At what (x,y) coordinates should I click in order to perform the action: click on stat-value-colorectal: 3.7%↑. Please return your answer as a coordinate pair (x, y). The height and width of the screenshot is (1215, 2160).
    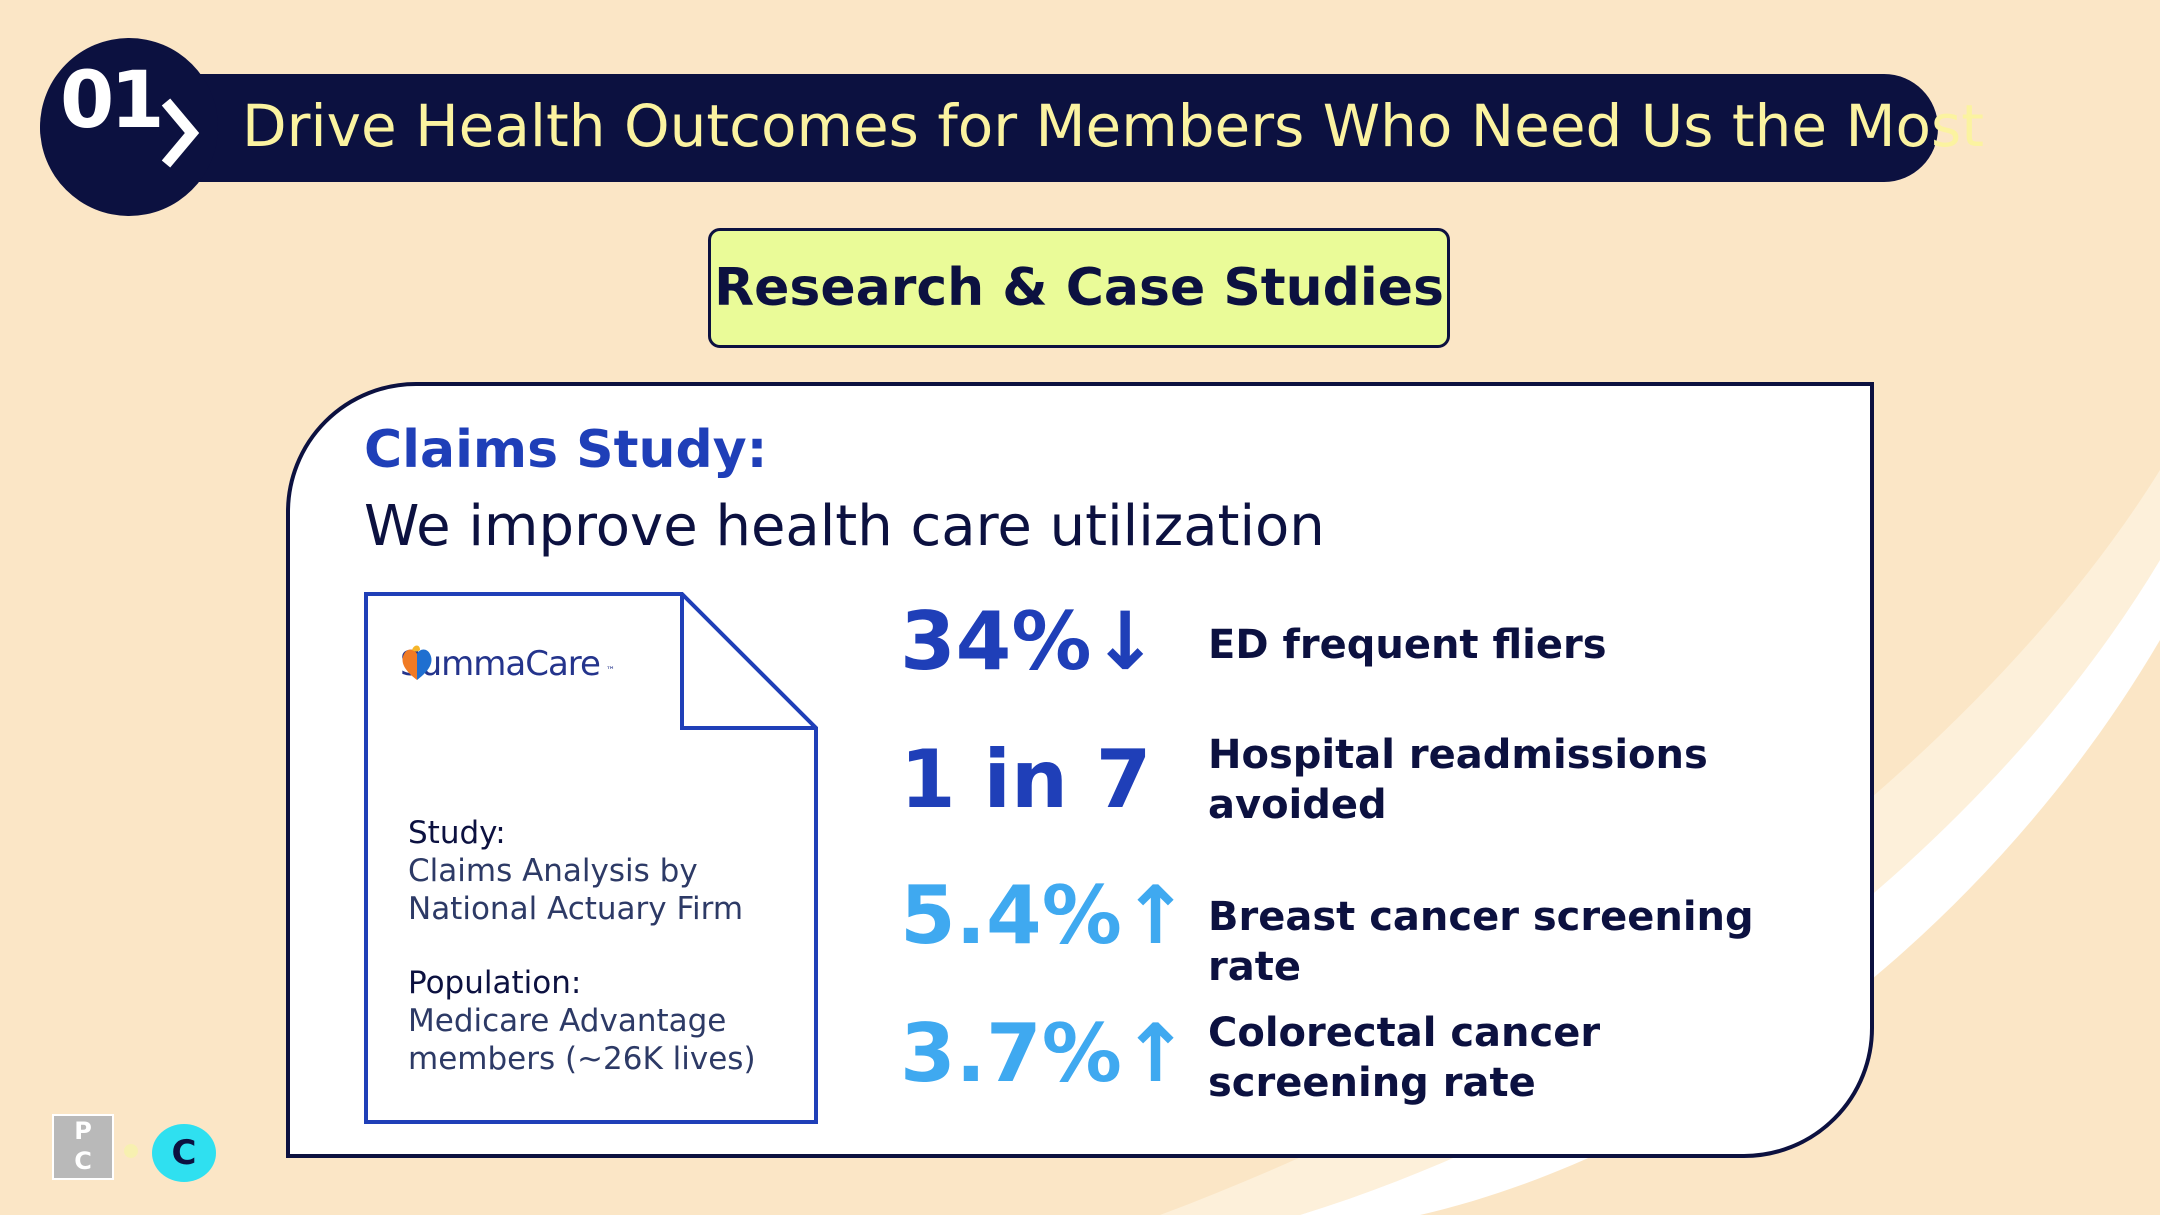
    Looking at the image, I should click on (1044, 1053).